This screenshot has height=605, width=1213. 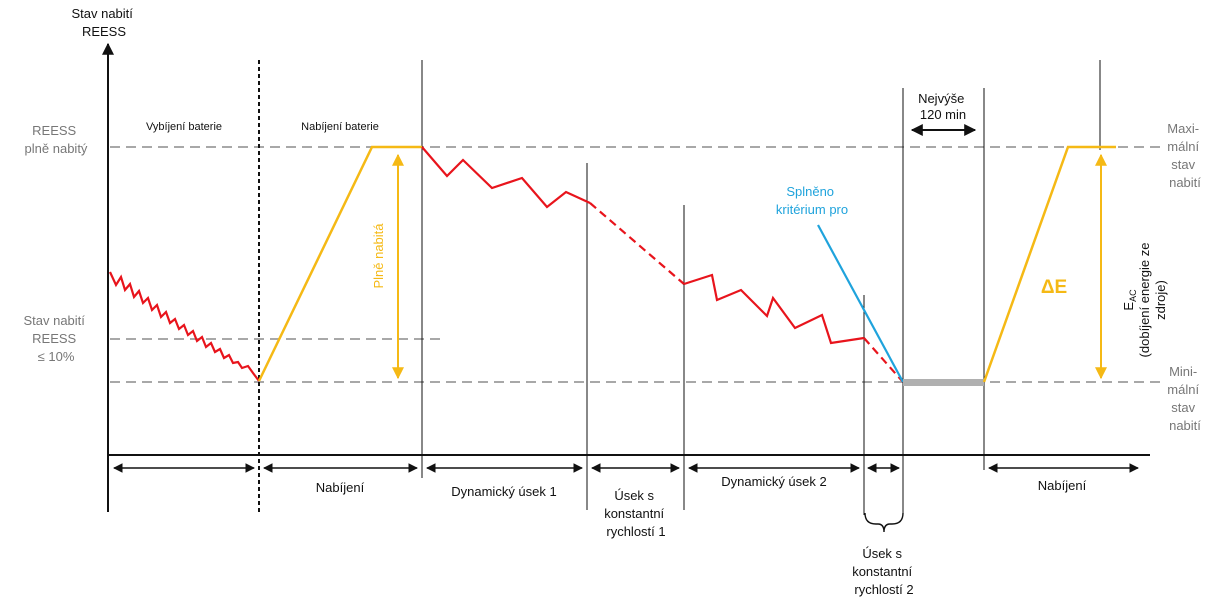 What do you see at coordinates (506, 177) in the screenshot?
I see `dynamic-1-curve` at bounding box center [506, 177].